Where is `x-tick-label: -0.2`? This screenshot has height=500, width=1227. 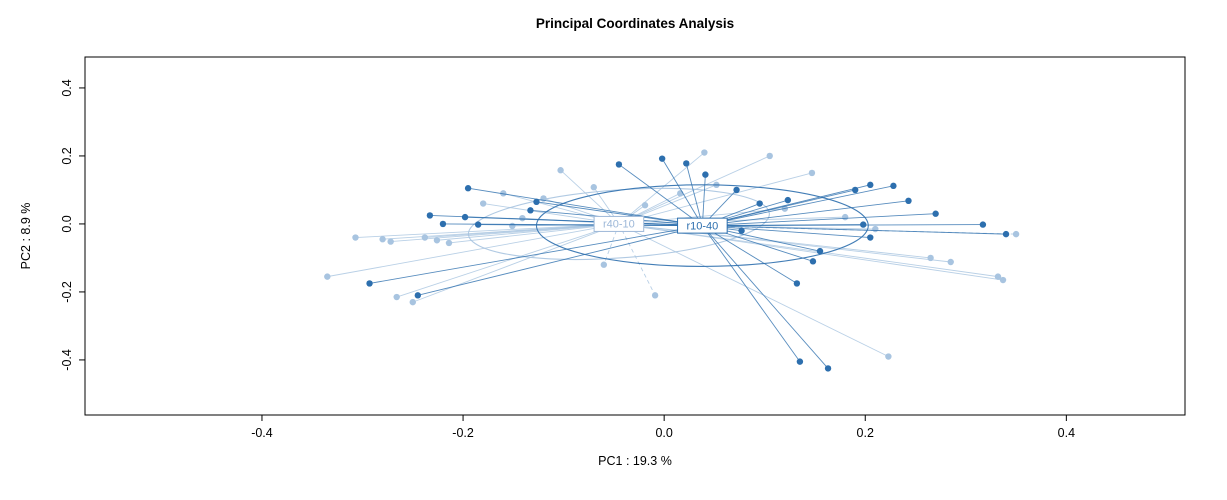
x-tick-label: -0.2 is located at coordinates (463, 433).